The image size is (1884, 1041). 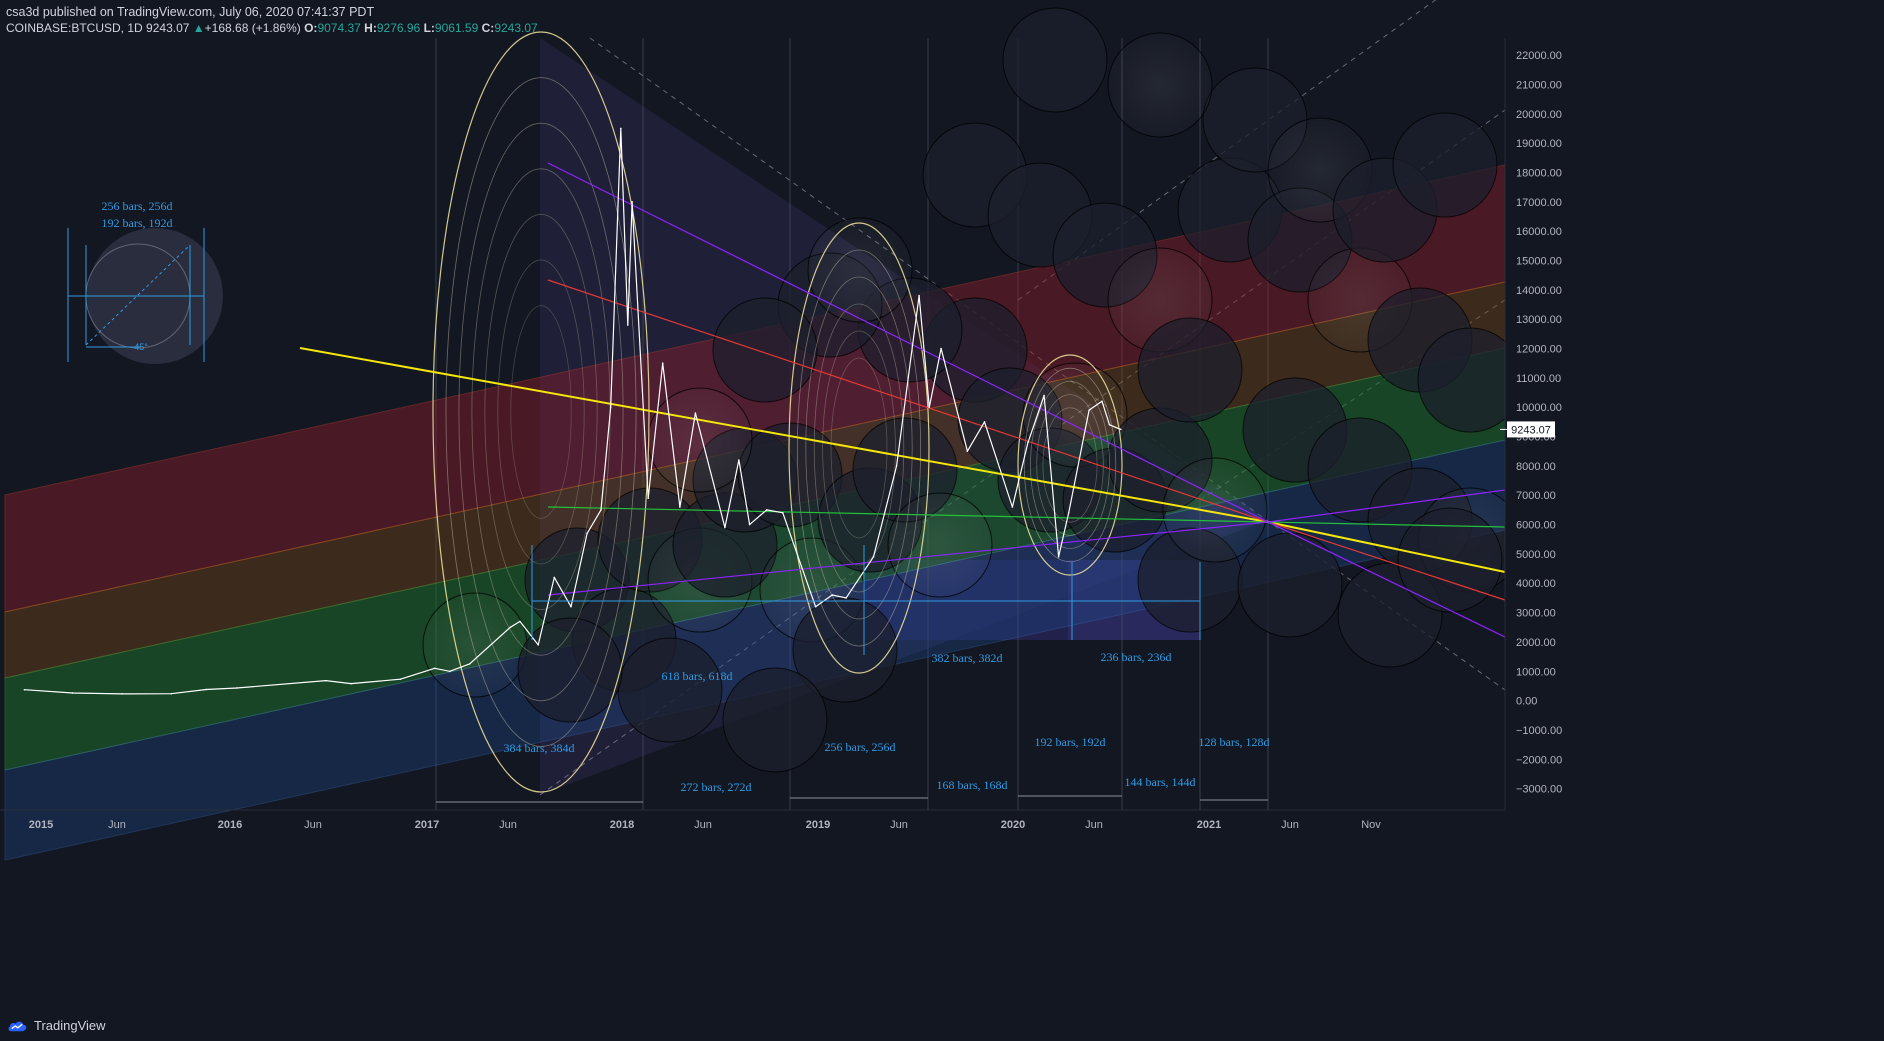 What do you see at coordinates (1538, 379) in the screenshot?
I see `price-tick-label: 11000.00` at bounding box center [1538, 379].